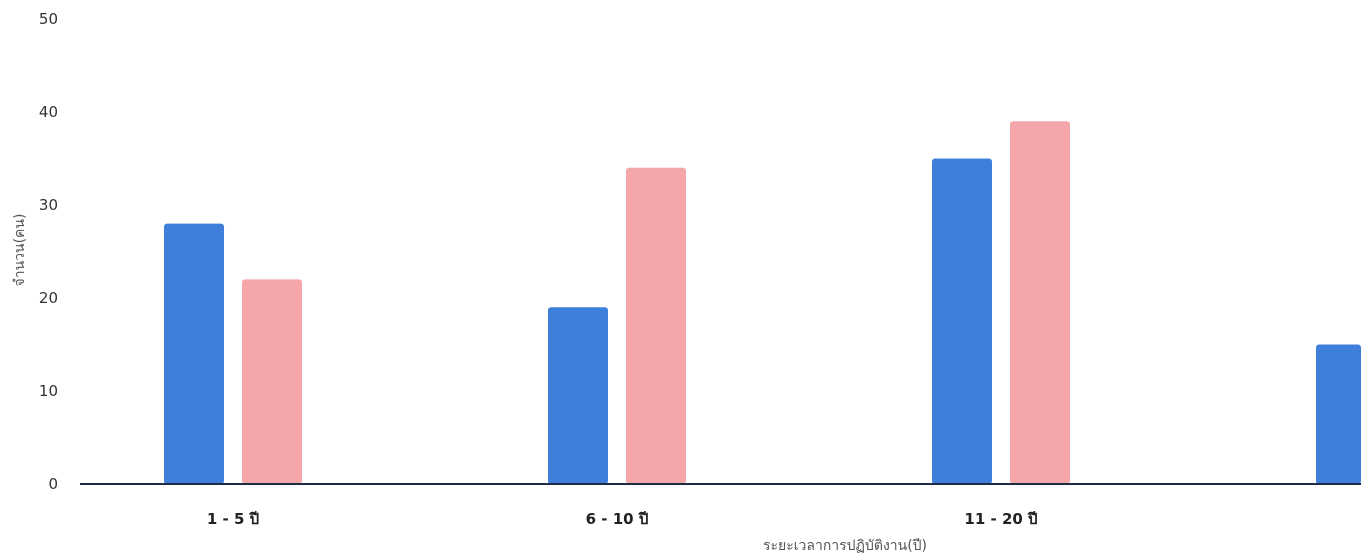 This screenshot has width=1361, height=554. What do you see at coordinates (20, 250) in the screenshot?
I see `y-axis-title: จำนวน(คน)` at bounding box center [20, 250].